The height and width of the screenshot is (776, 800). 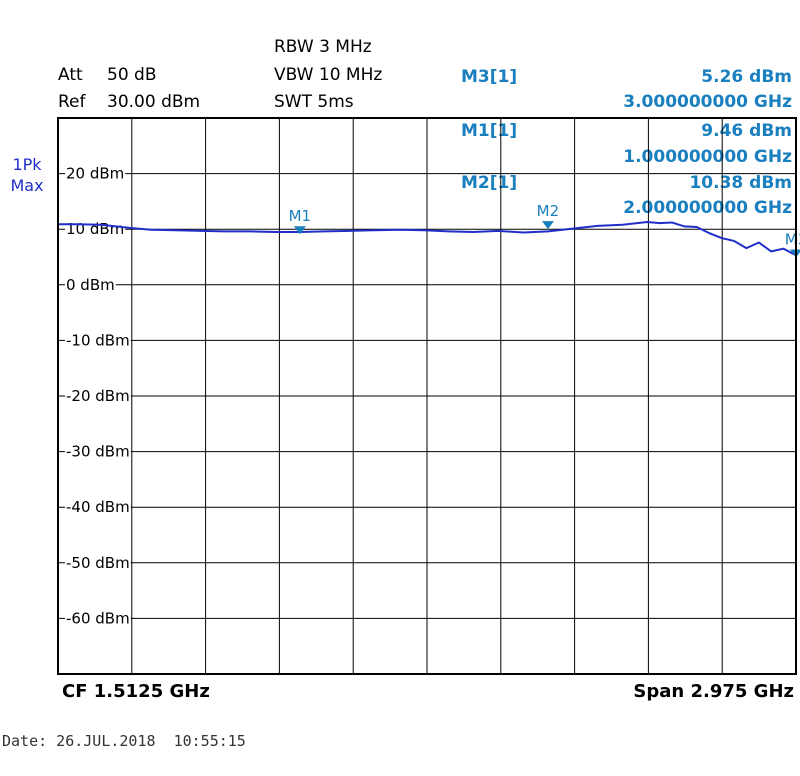 I want to click on y-tick-label: -30 dBm, so click(x=98, y=452).